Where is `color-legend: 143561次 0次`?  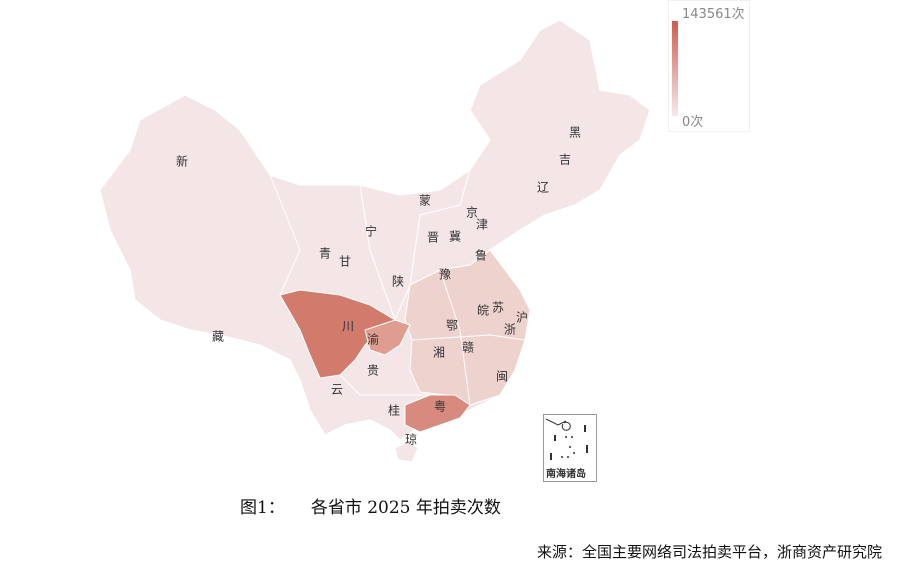 color-legend: 143561次 0次 is located at coordinates (709, 66).